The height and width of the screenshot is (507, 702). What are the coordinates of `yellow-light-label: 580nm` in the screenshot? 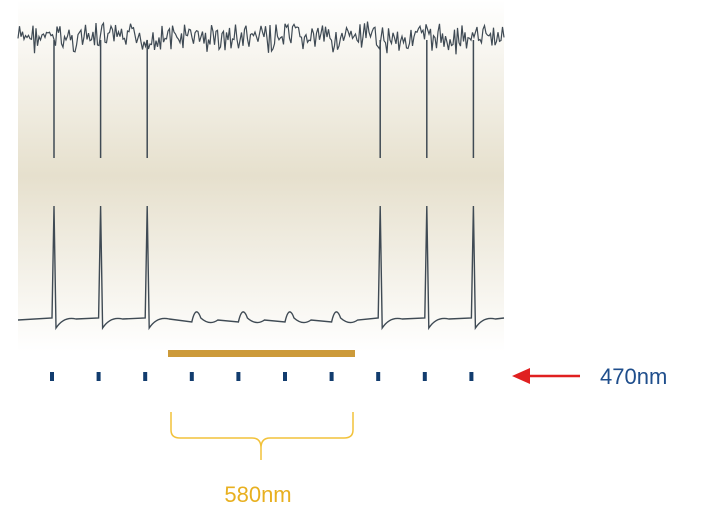 It's located at (257, 494).